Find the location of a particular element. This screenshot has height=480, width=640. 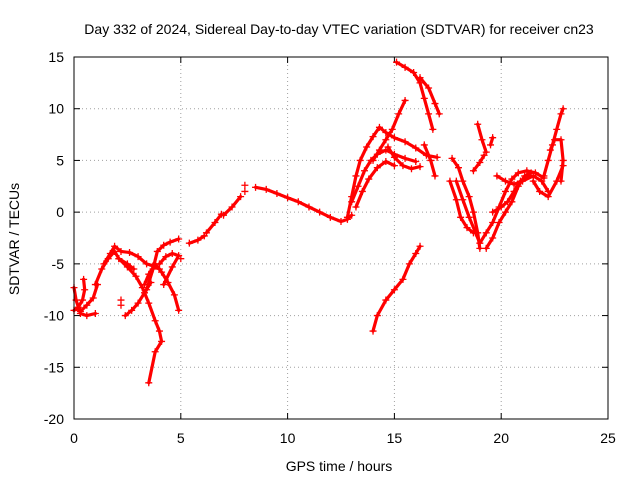

y-tick-label: -15 is located at coordinates (54, 367).